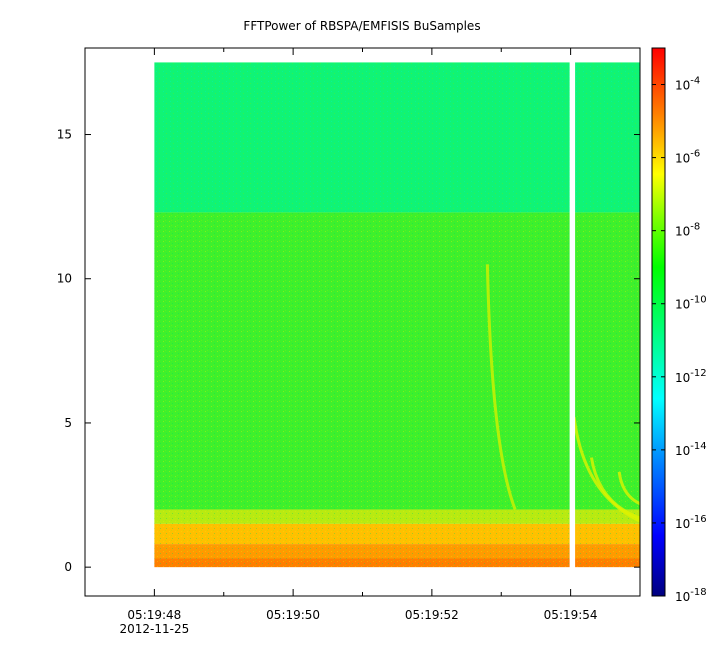 This screenshot has height=656, width=724. Describe the element at coordinates (691, 522) in the screenshot. I see `colorbar-tick-label-6: 10⁻¹⁶` at that location.